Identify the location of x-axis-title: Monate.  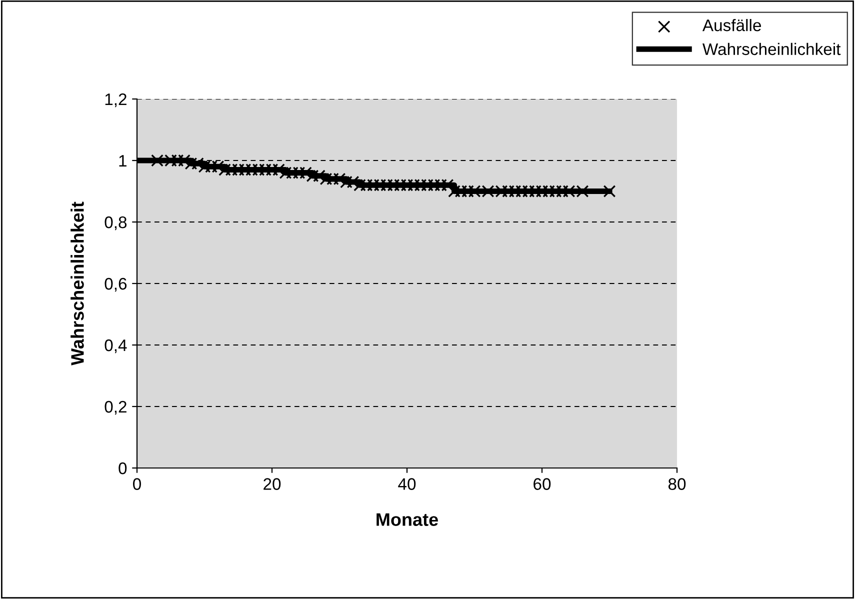
(407, 519).